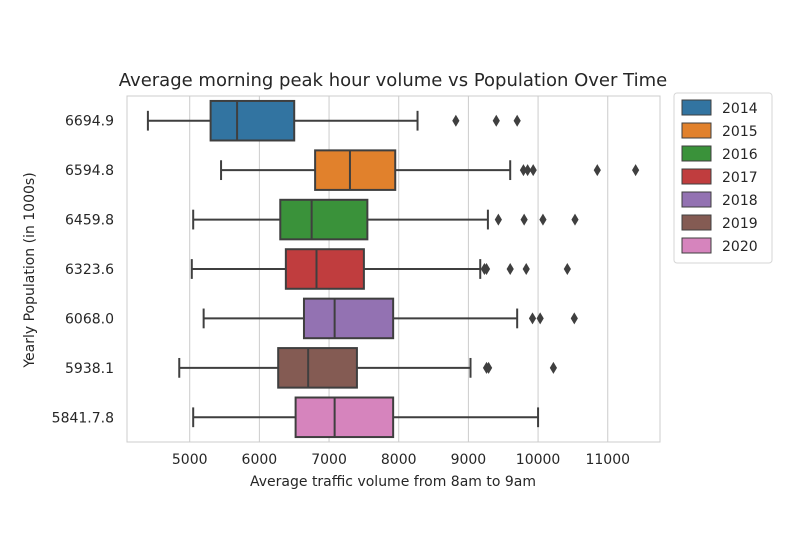  Describe the element at coordinates (740, 224) in the screenshot. I see `legend-label: 2019` at that location.